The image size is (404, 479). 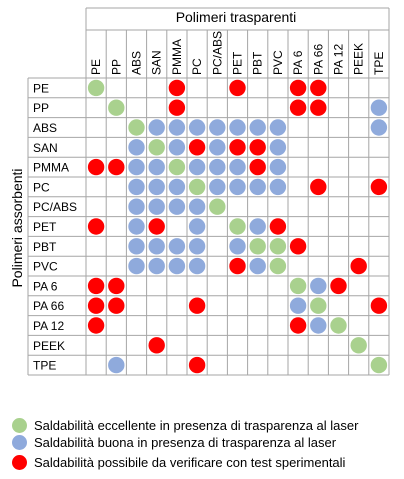 What do you see at coordinates (379, 63) in the screenshot?
I see `column-header: TPE` at bounding box center [379, 63].